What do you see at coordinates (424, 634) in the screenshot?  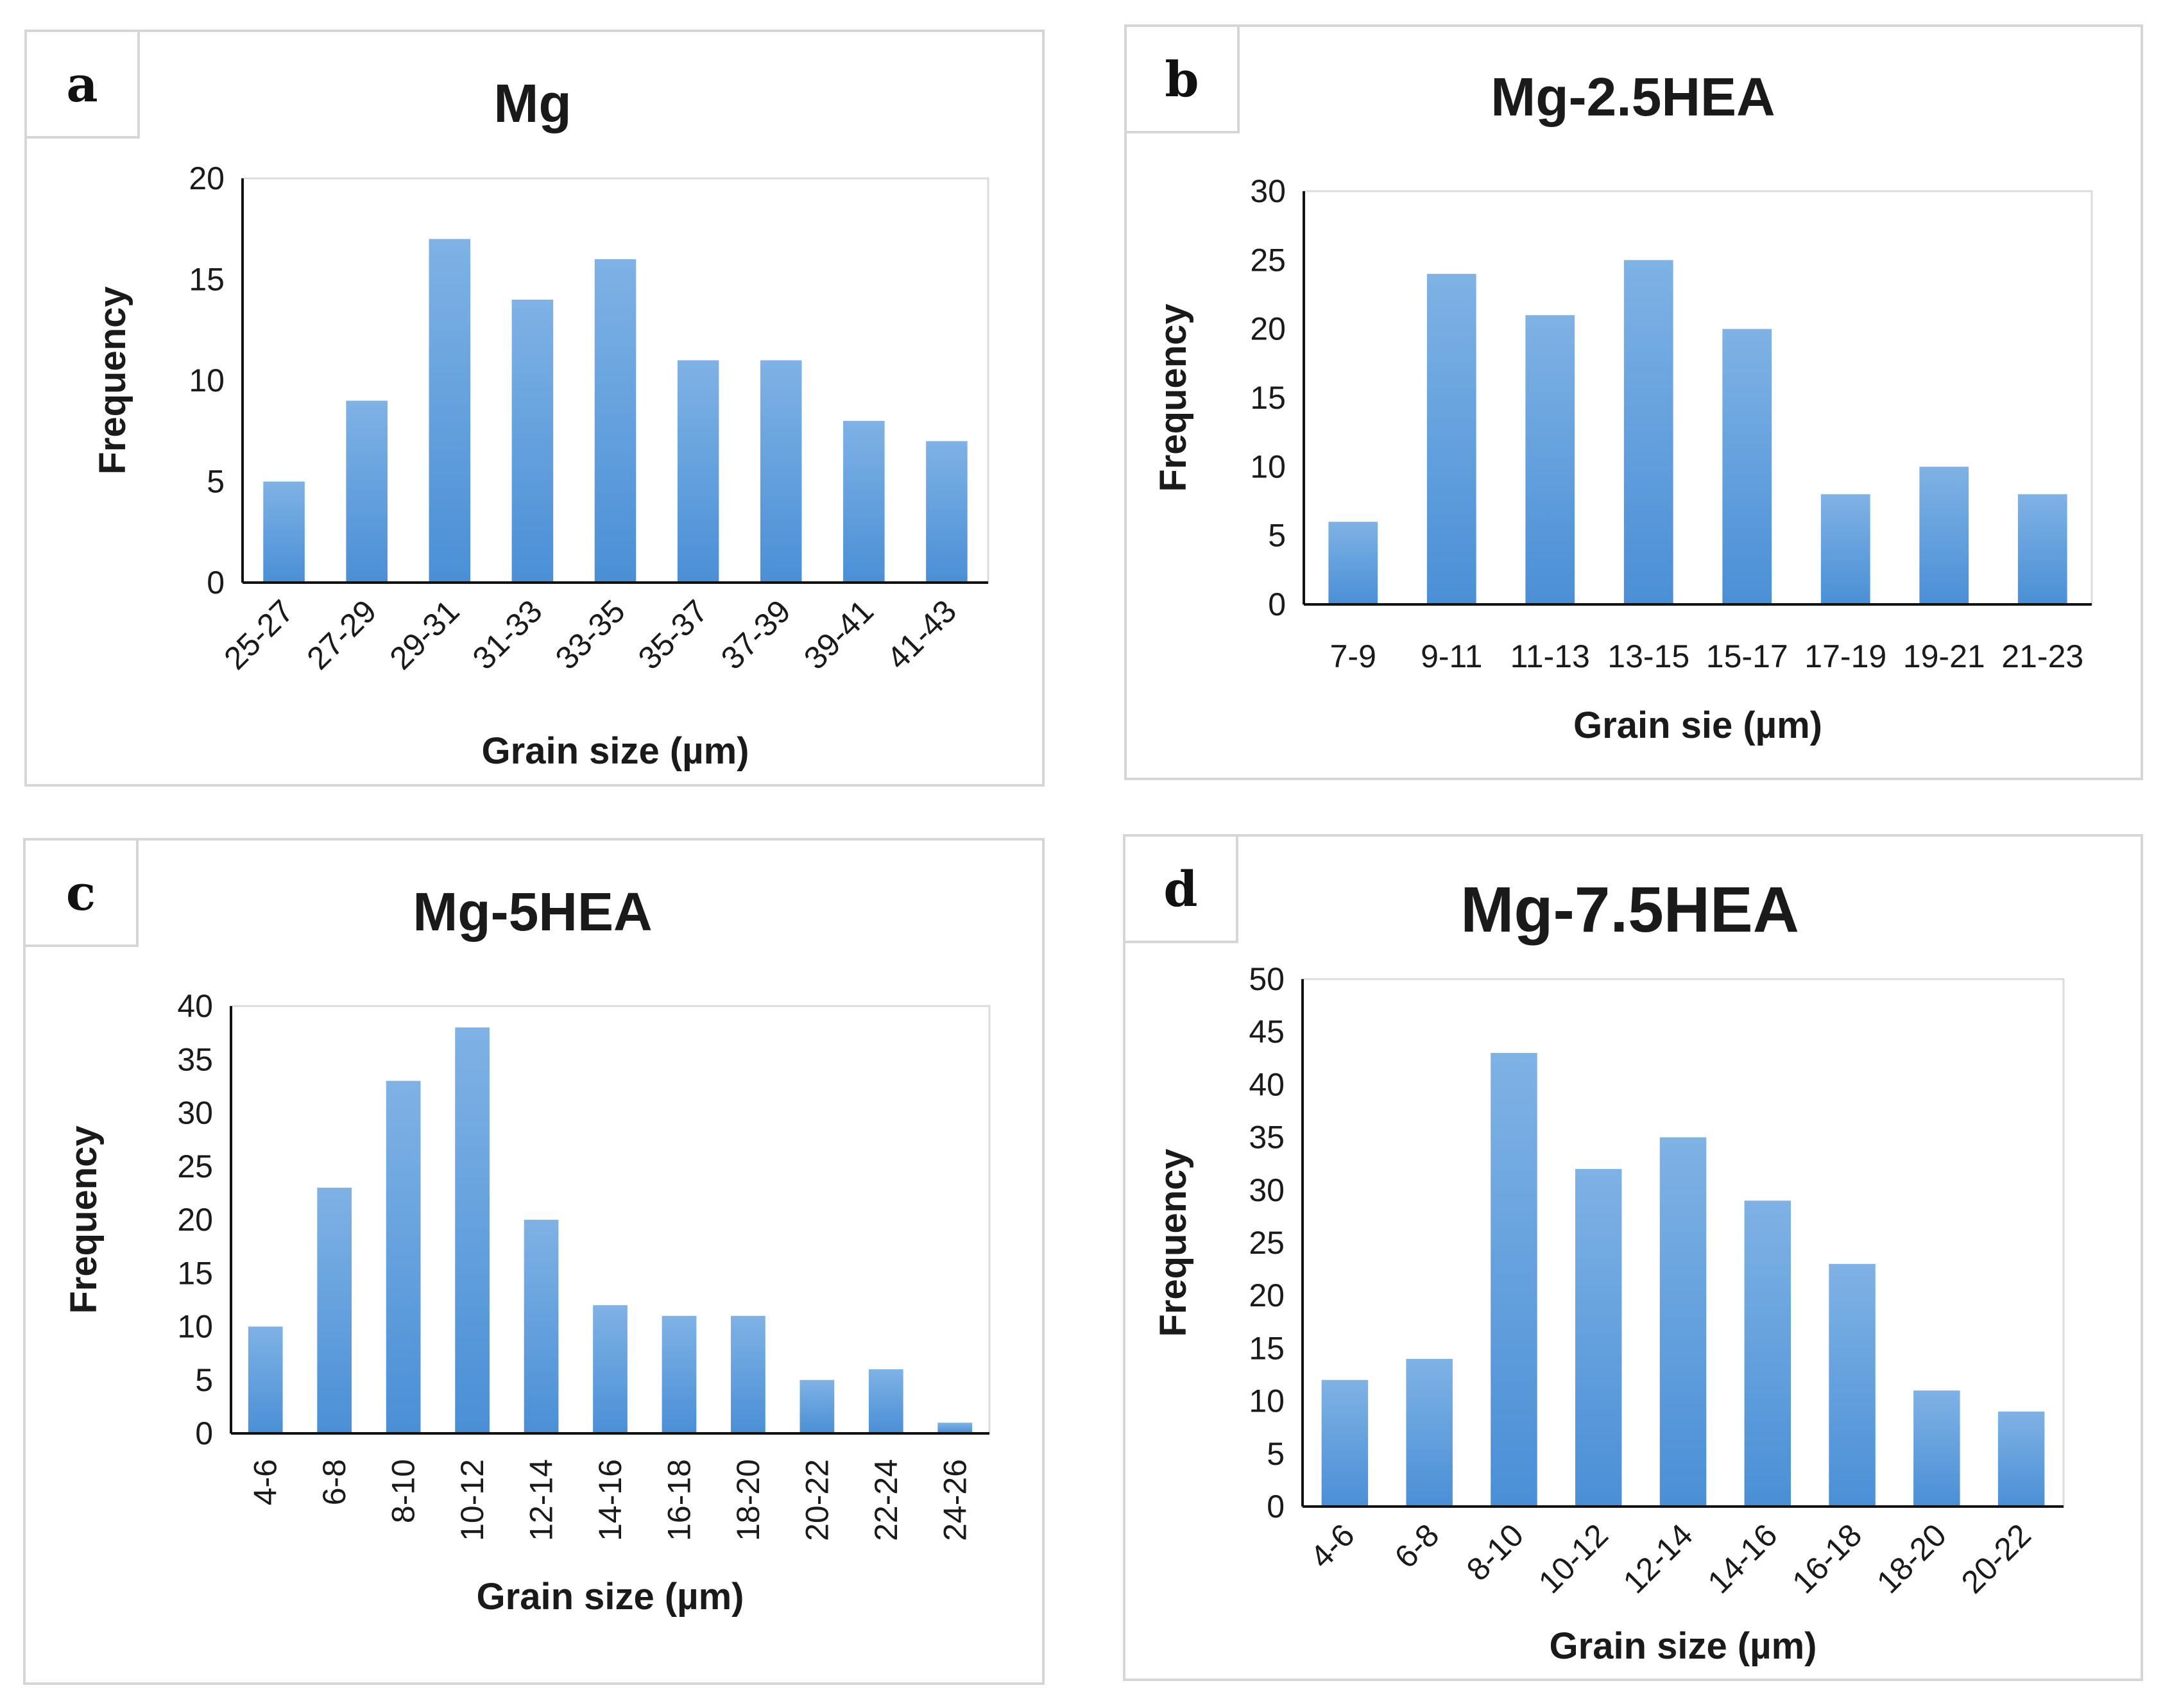 I see `x-tick-label-29-31: 29-31` at bounding box center [424, 634].